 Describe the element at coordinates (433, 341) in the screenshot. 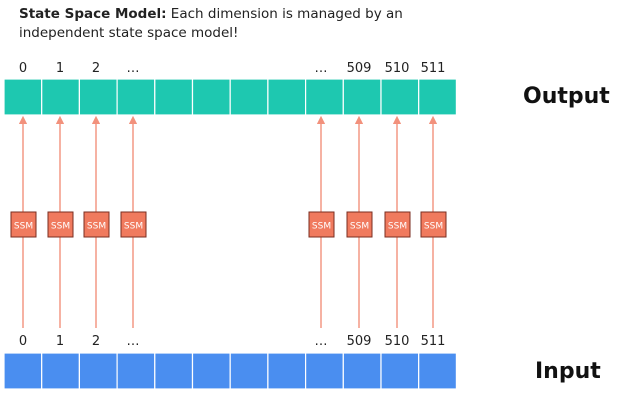

I see `input-index-label: 511` at that location.